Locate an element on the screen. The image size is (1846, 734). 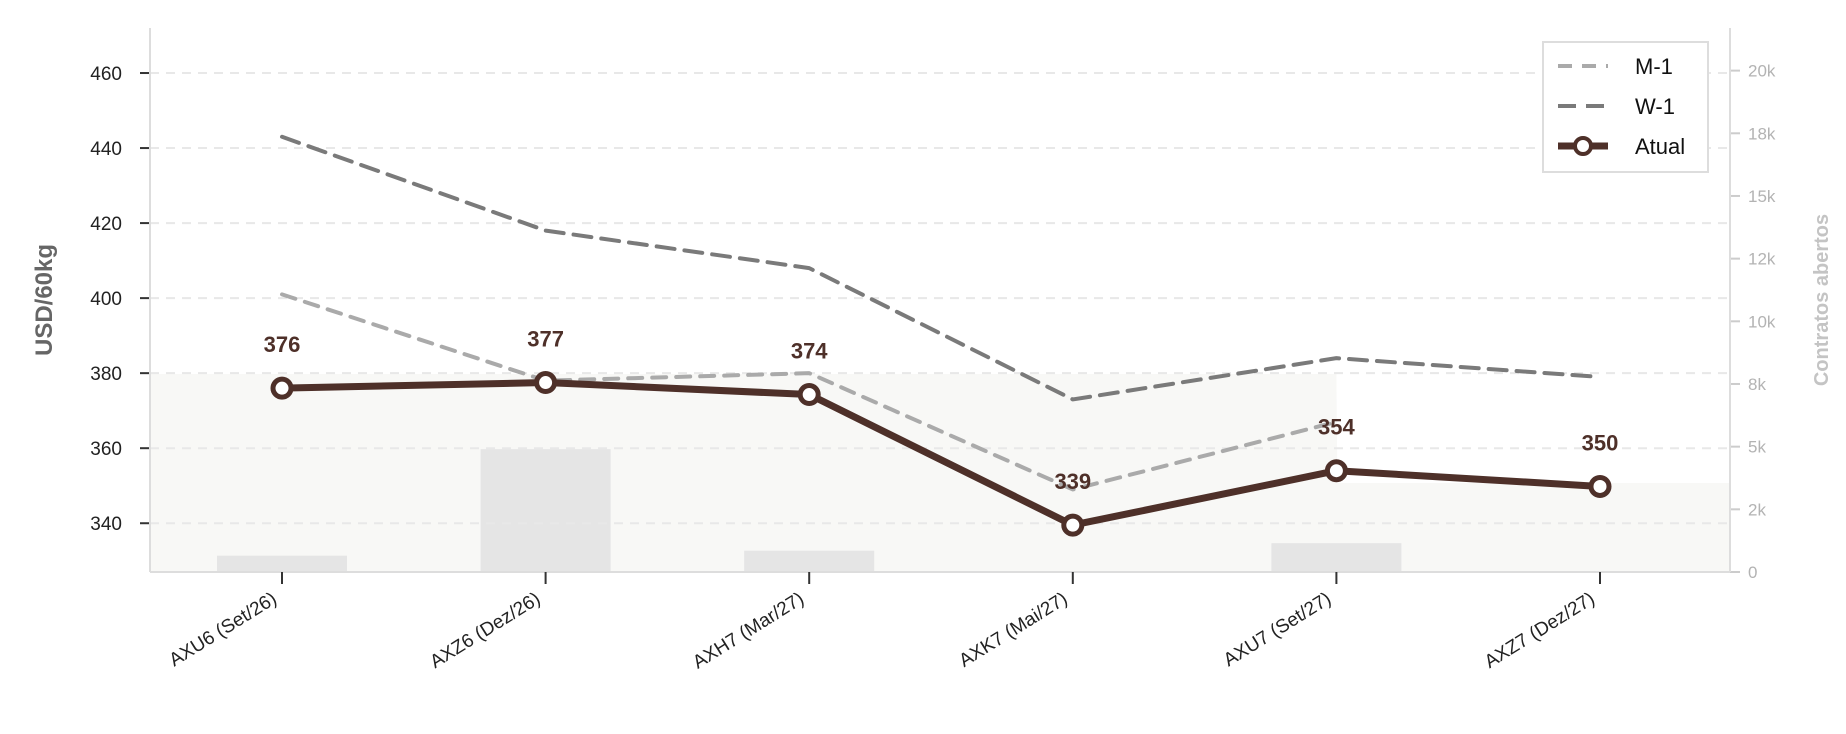
y-axis-title: USD/60kg is located at coordinates (44, 300).